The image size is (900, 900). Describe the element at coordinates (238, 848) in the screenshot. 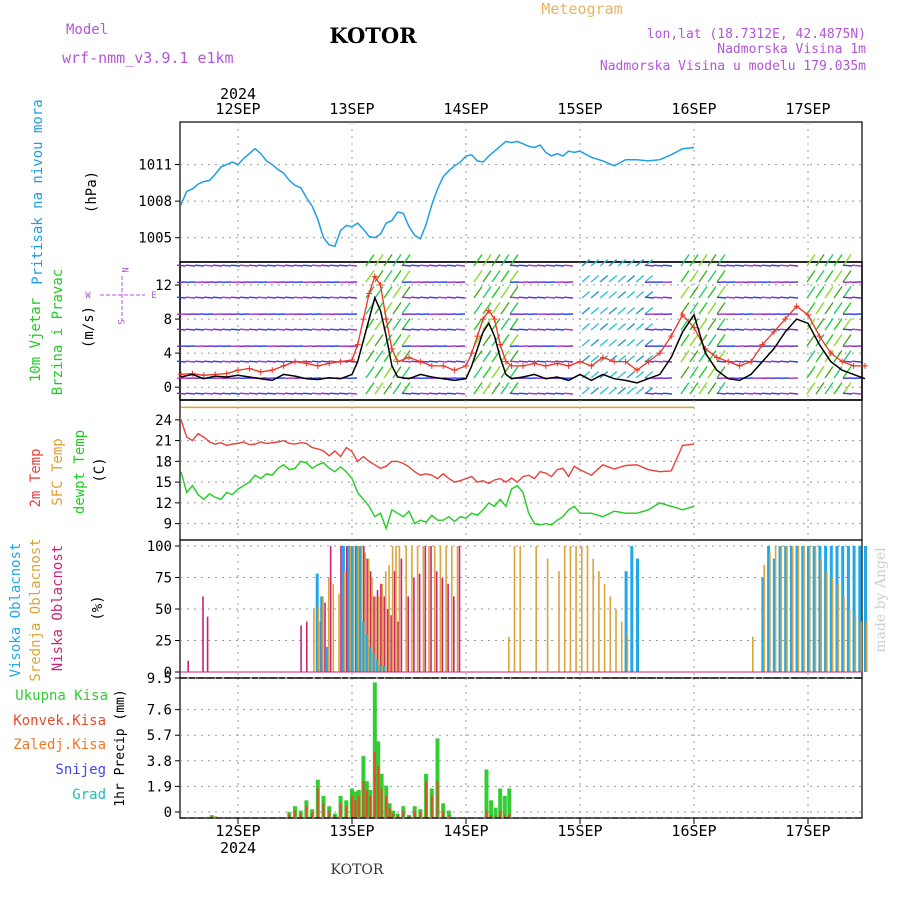

I see `bottom-year-label: 2024` at that location.